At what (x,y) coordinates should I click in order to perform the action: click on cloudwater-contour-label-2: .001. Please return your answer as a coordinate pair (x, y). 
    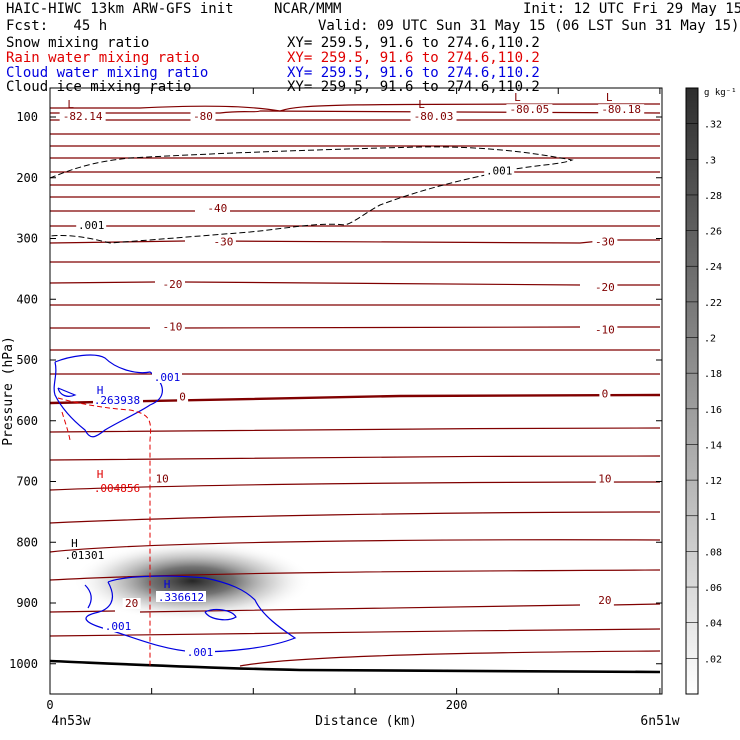
    Looking at the image, I should click on (200, 652).